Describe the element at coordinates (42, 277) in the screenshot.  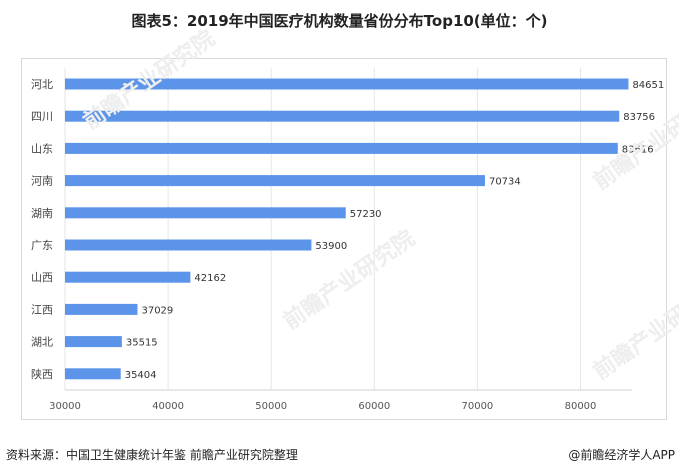
I see `y-tick-label: 山西` at that location.